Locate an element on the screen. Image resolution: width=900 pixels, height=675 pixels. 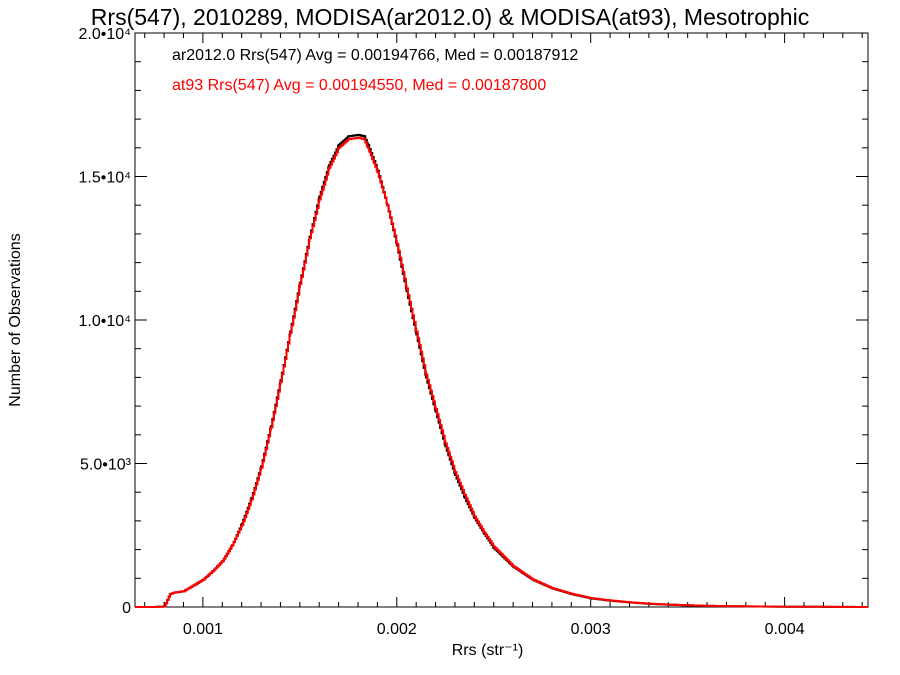
x-axis-label: Rrs (str⁻¹) is located at coordinates (487, 650).